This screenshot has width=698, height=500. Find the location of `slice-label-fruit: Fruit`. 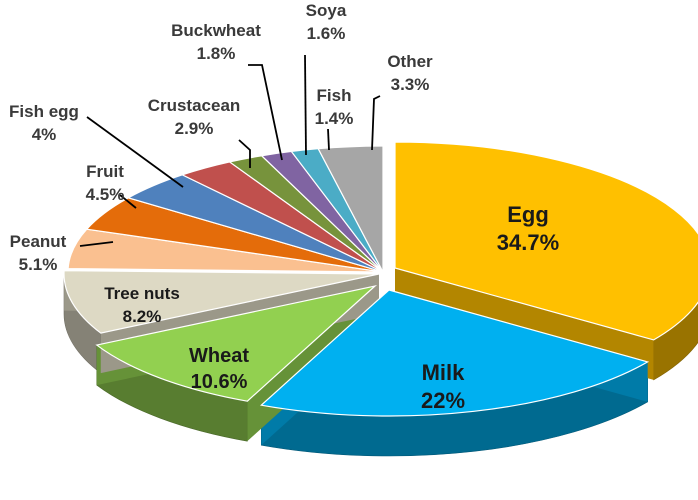

slice-label-fruit: Fruit is located at coordinates (105, 171).